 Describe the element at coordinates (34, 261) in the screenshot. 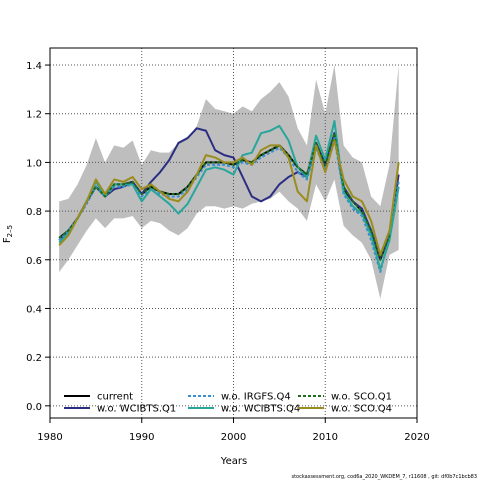

I see `y-tick-label: 0.6` at that location.